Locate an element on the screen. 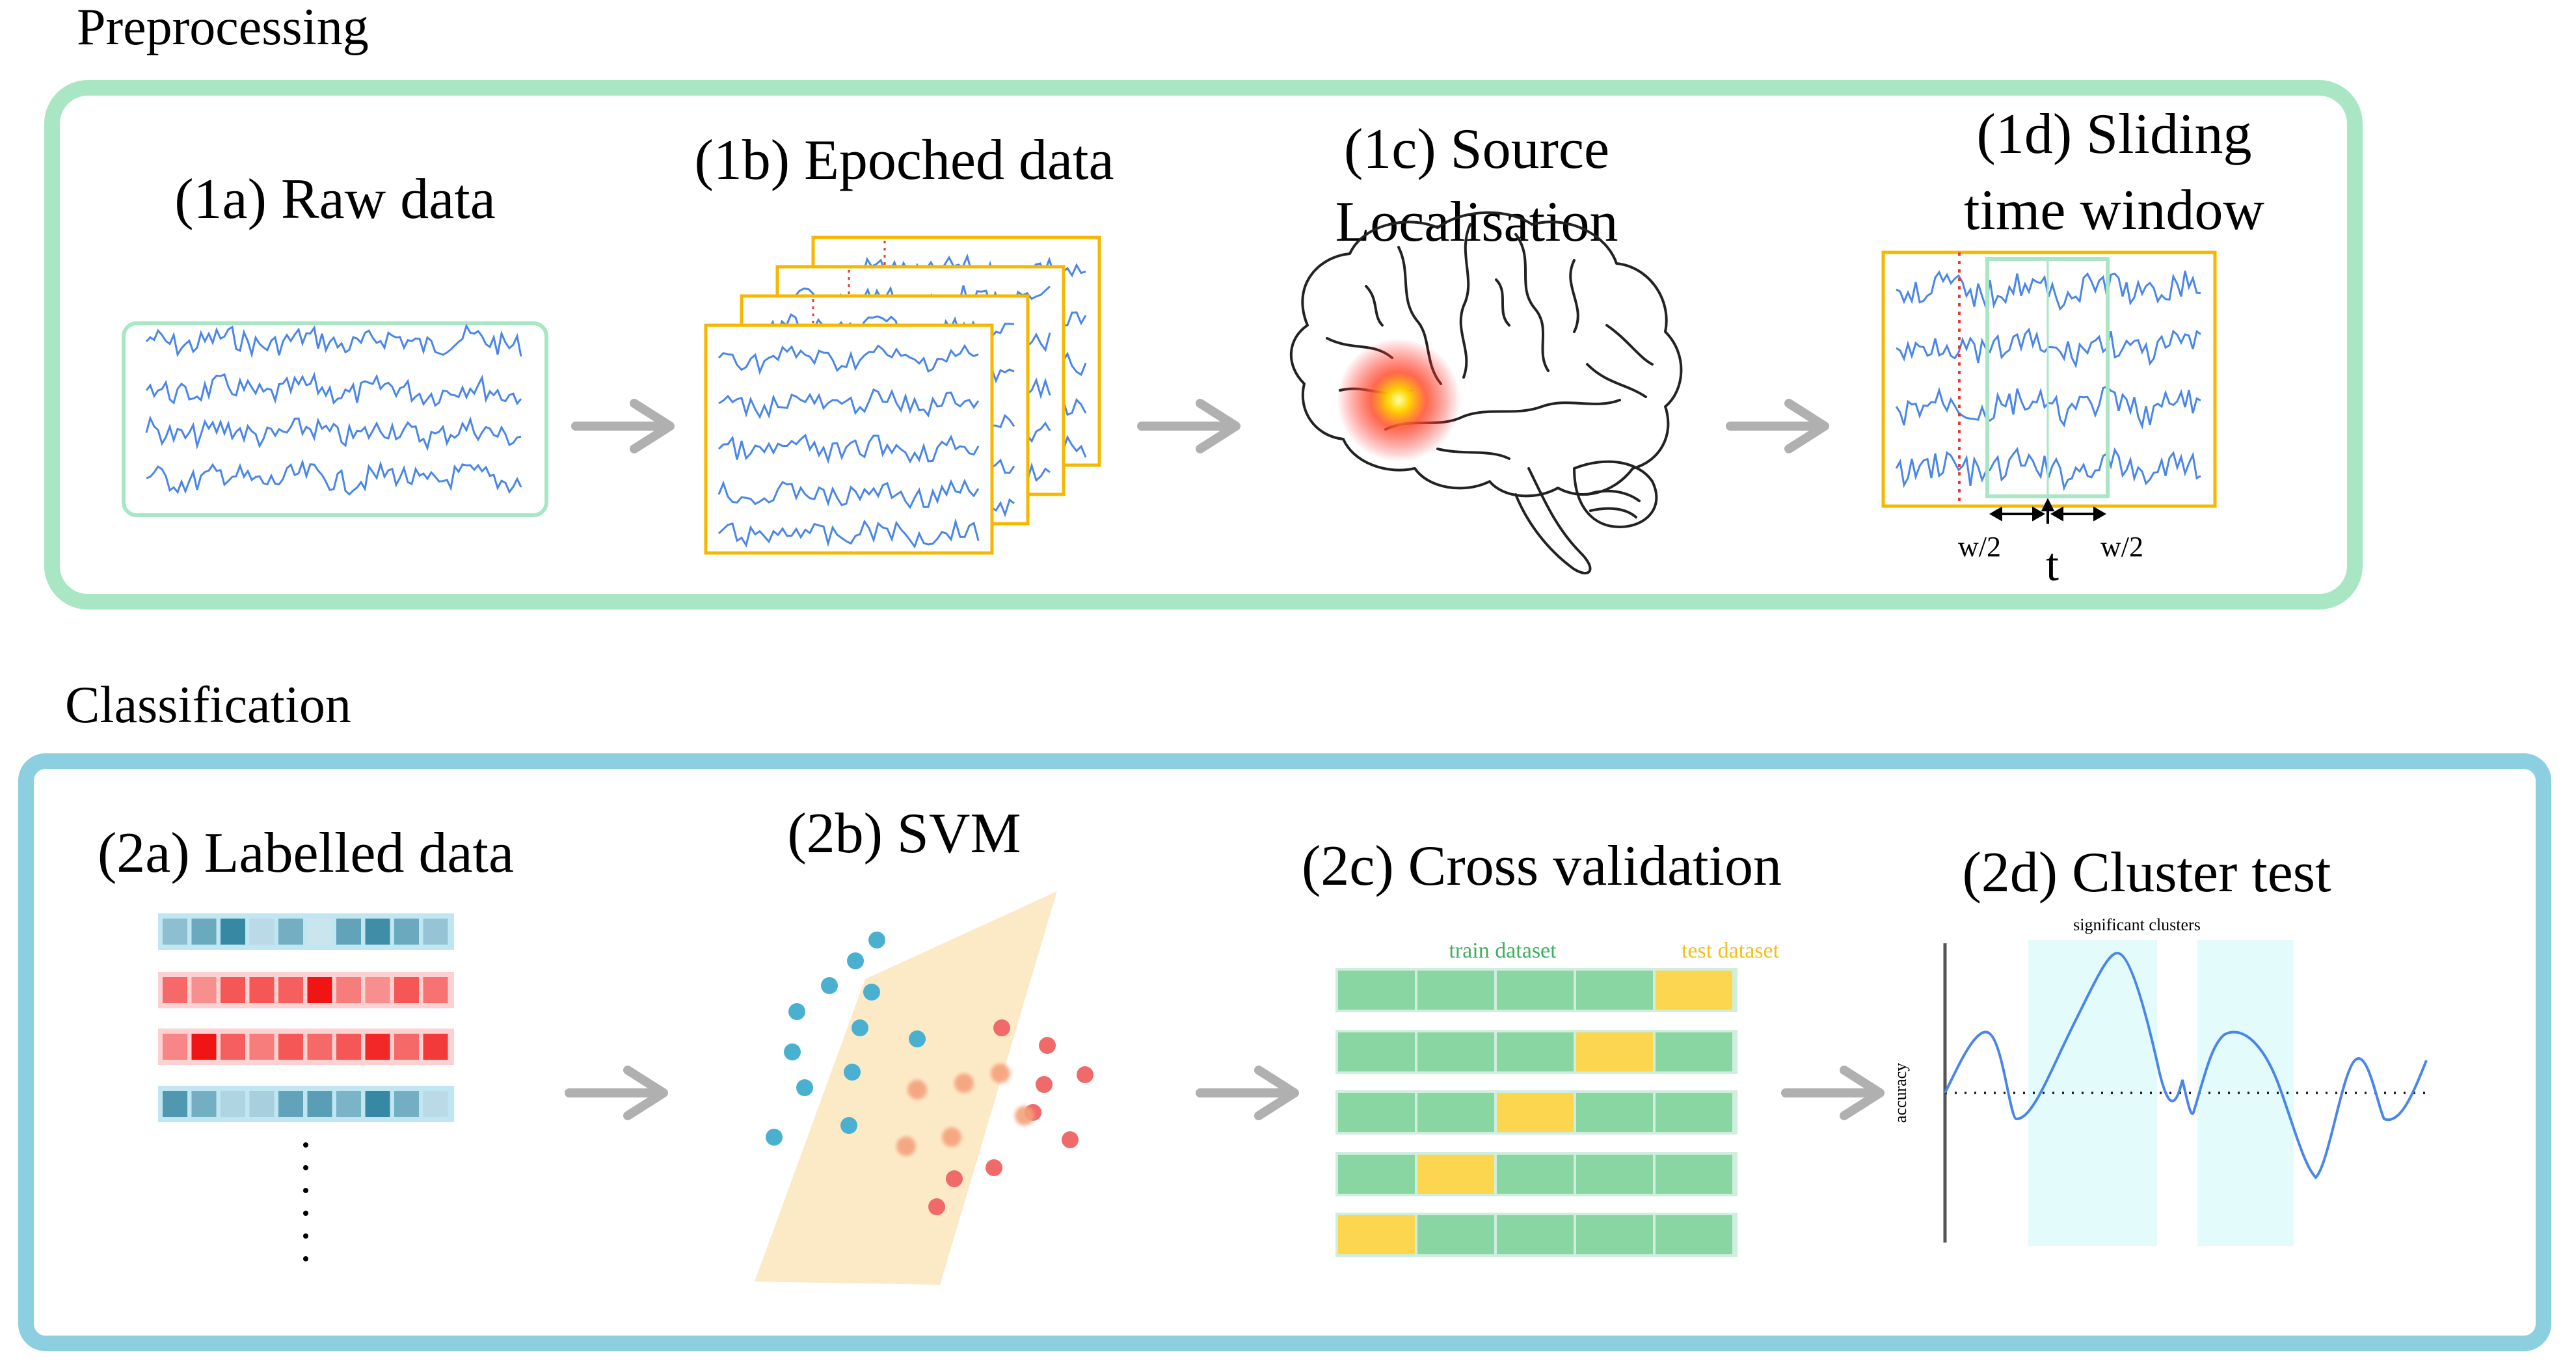 The image size is (2576, 1372). svm-hyperplane is located at coordinates (906, 1088).